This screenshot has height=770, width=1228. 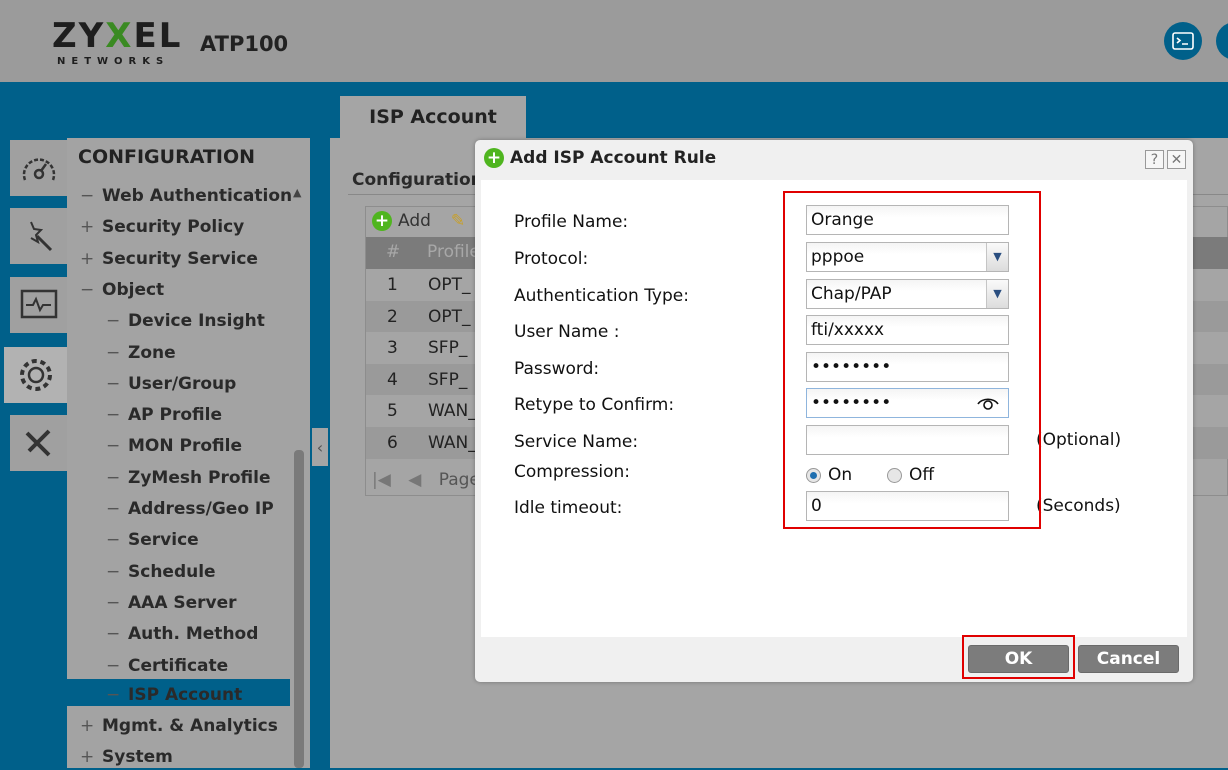 I want to click on compression-on-radio, so click(x=813, y=475).